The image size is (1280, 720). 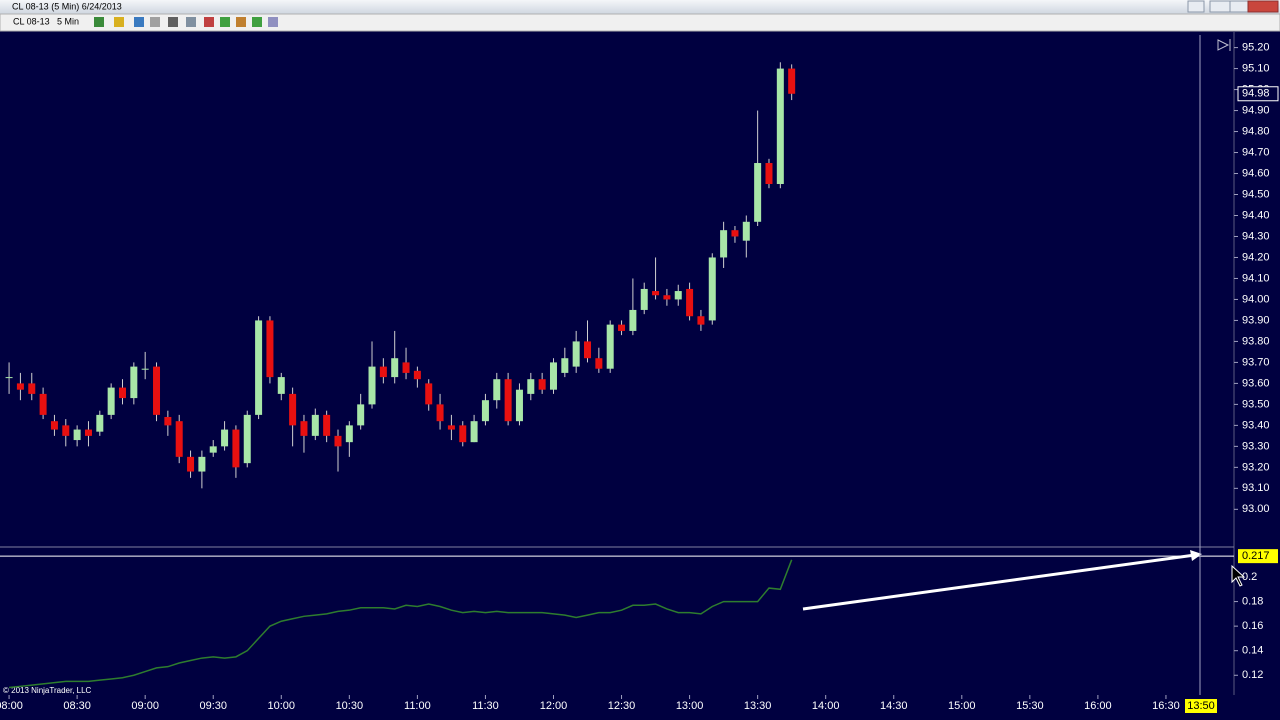 I want to click on crosshair-time-box, so click(x=1201, y=706).